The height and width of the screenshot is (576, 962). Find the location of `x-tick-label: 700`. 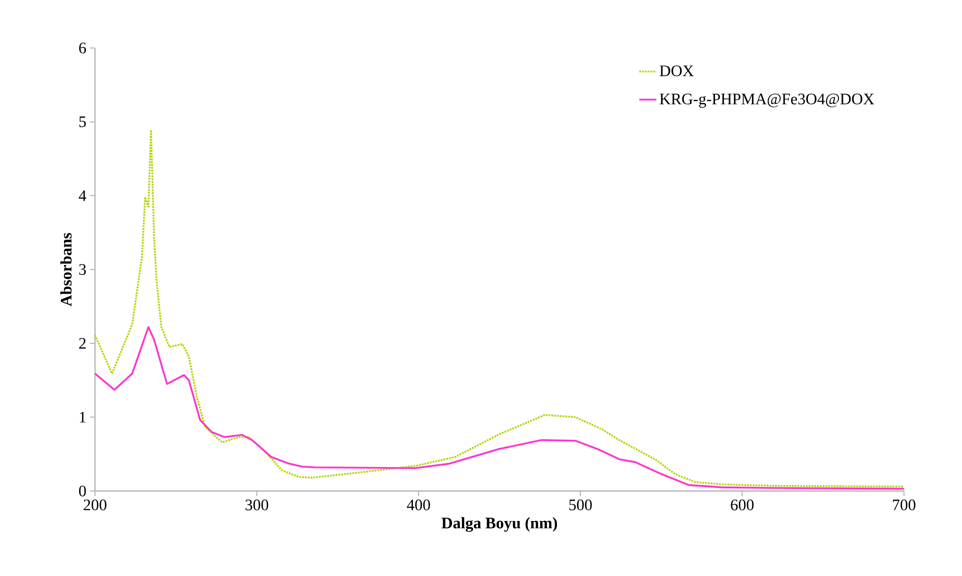

x-tick-label: 700 is located at coordinates (904, 505).